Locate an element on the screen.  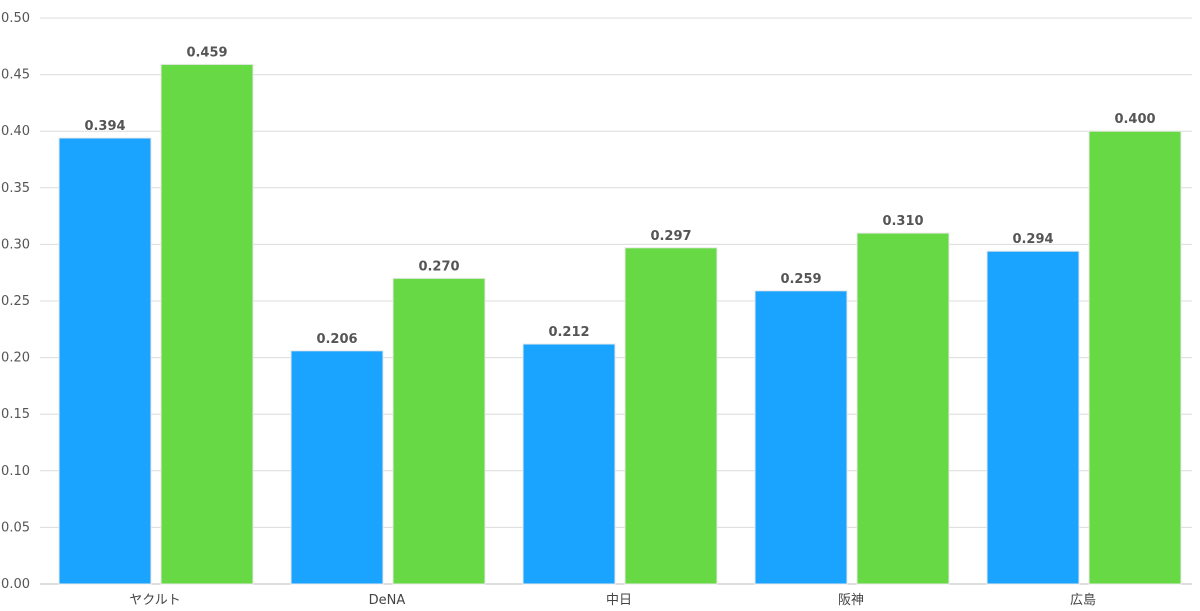
data-label: 0.259 is located at coordinates (800, 279).